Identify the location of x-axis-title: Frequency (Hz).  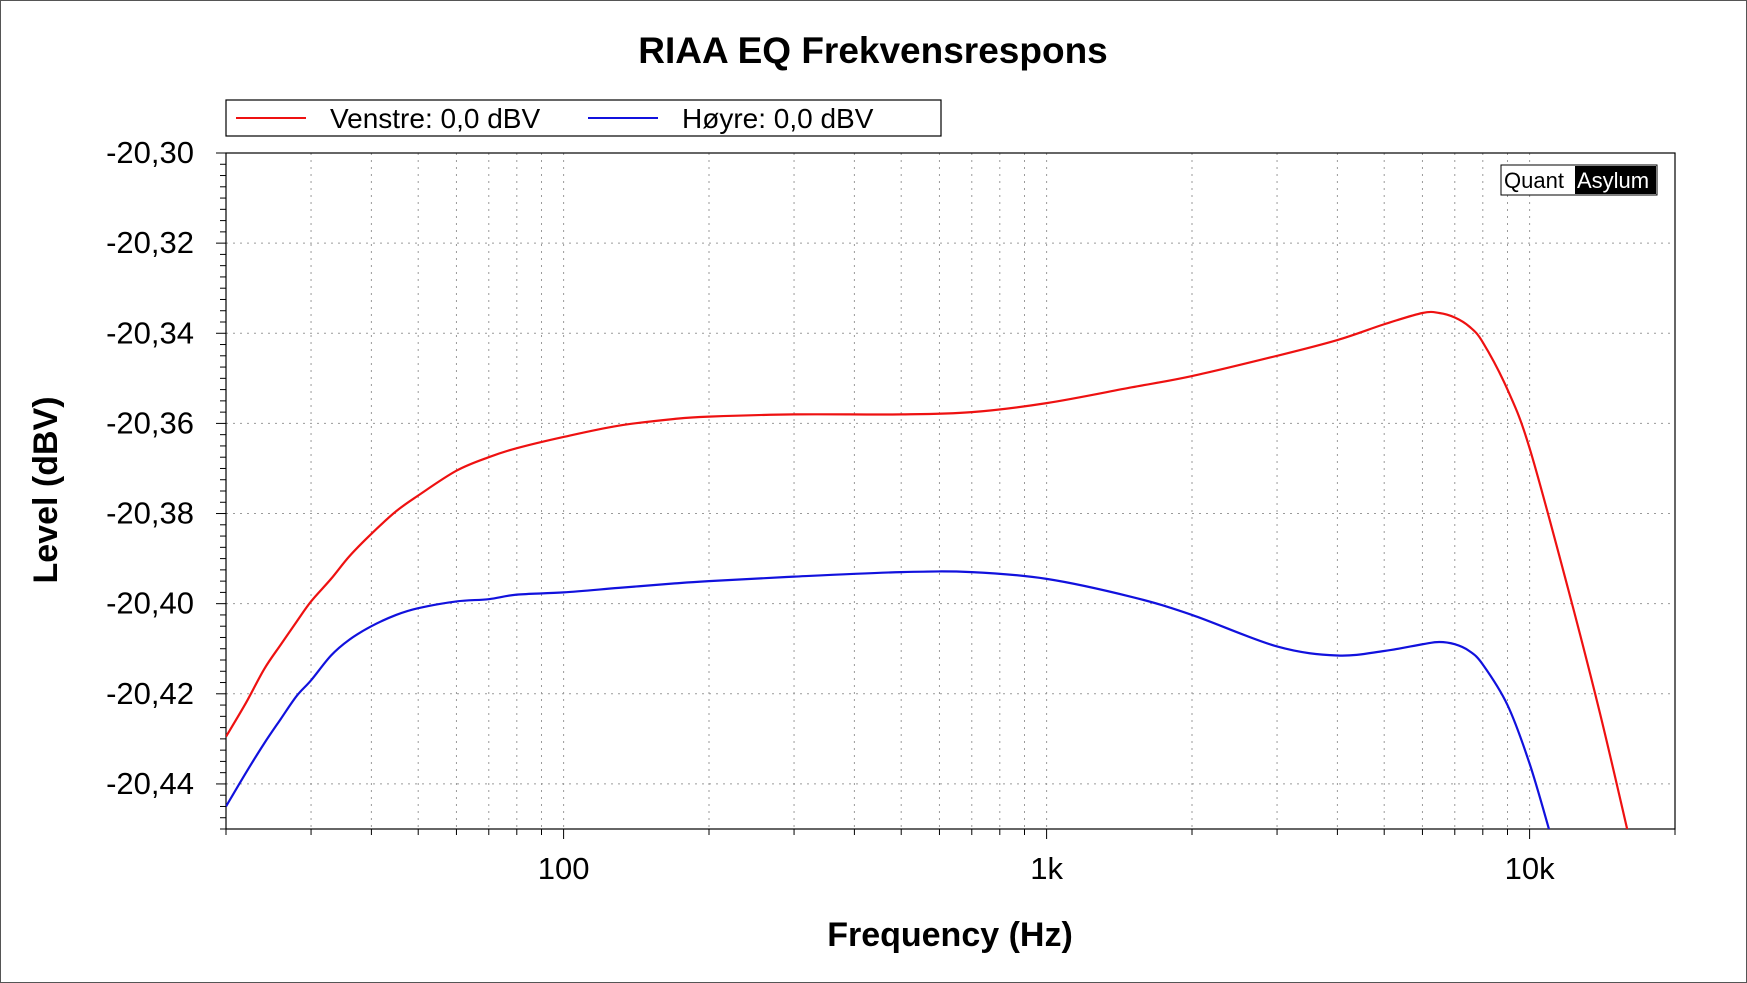
(950, 935).